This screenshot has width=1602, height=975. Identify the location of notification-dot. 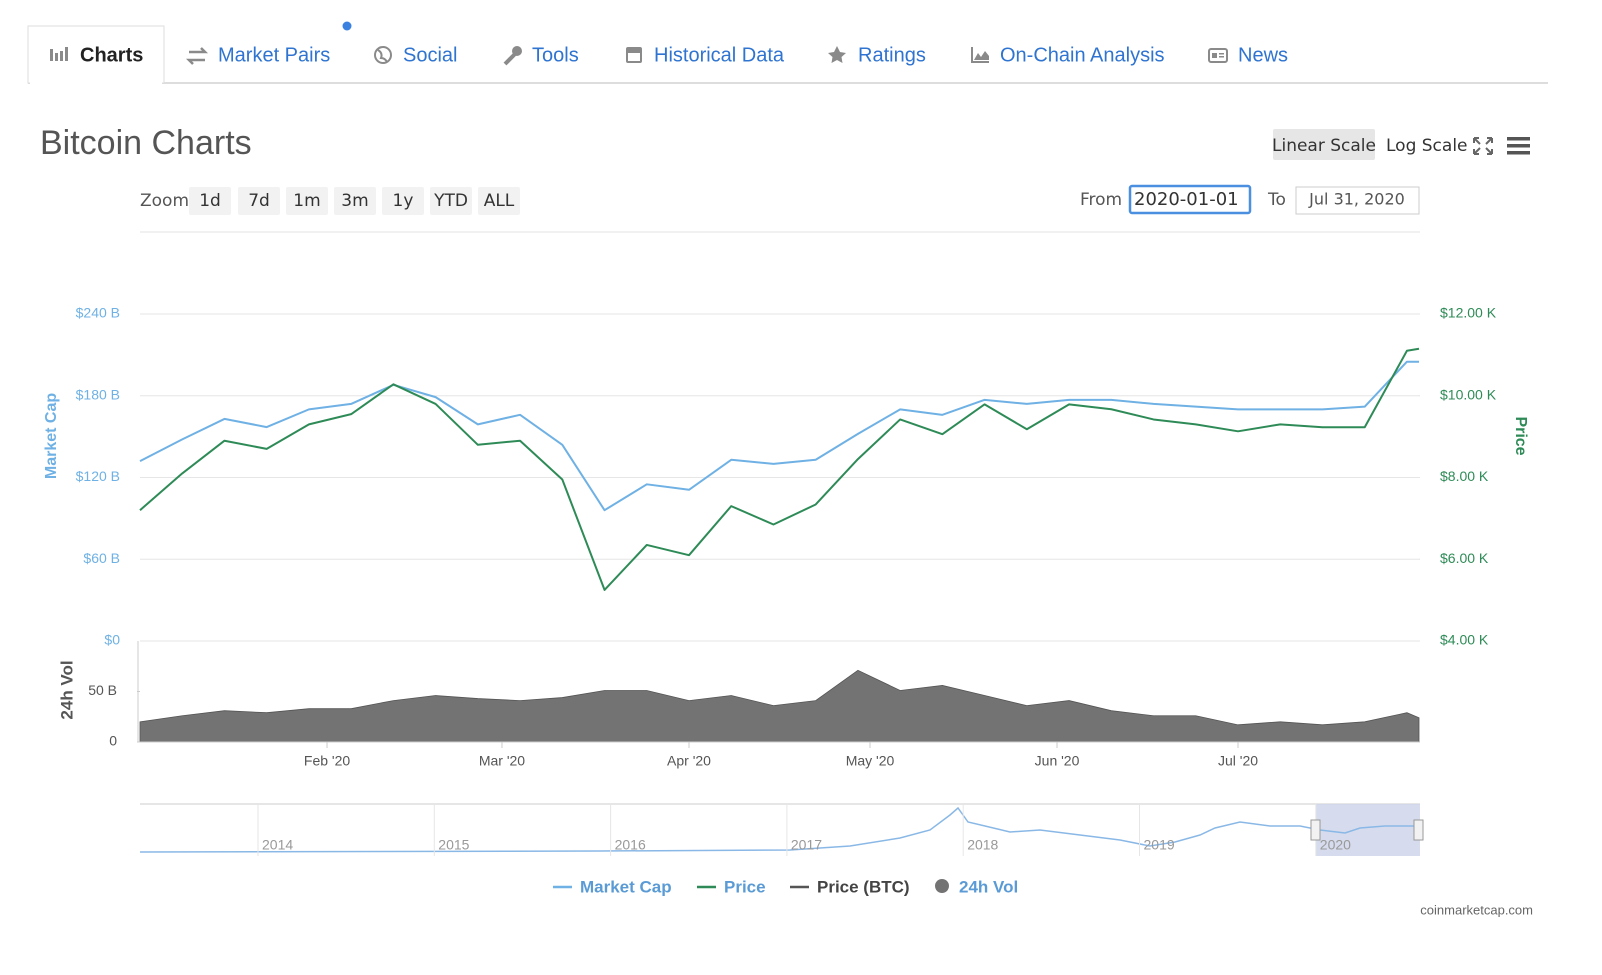
(347, 26).